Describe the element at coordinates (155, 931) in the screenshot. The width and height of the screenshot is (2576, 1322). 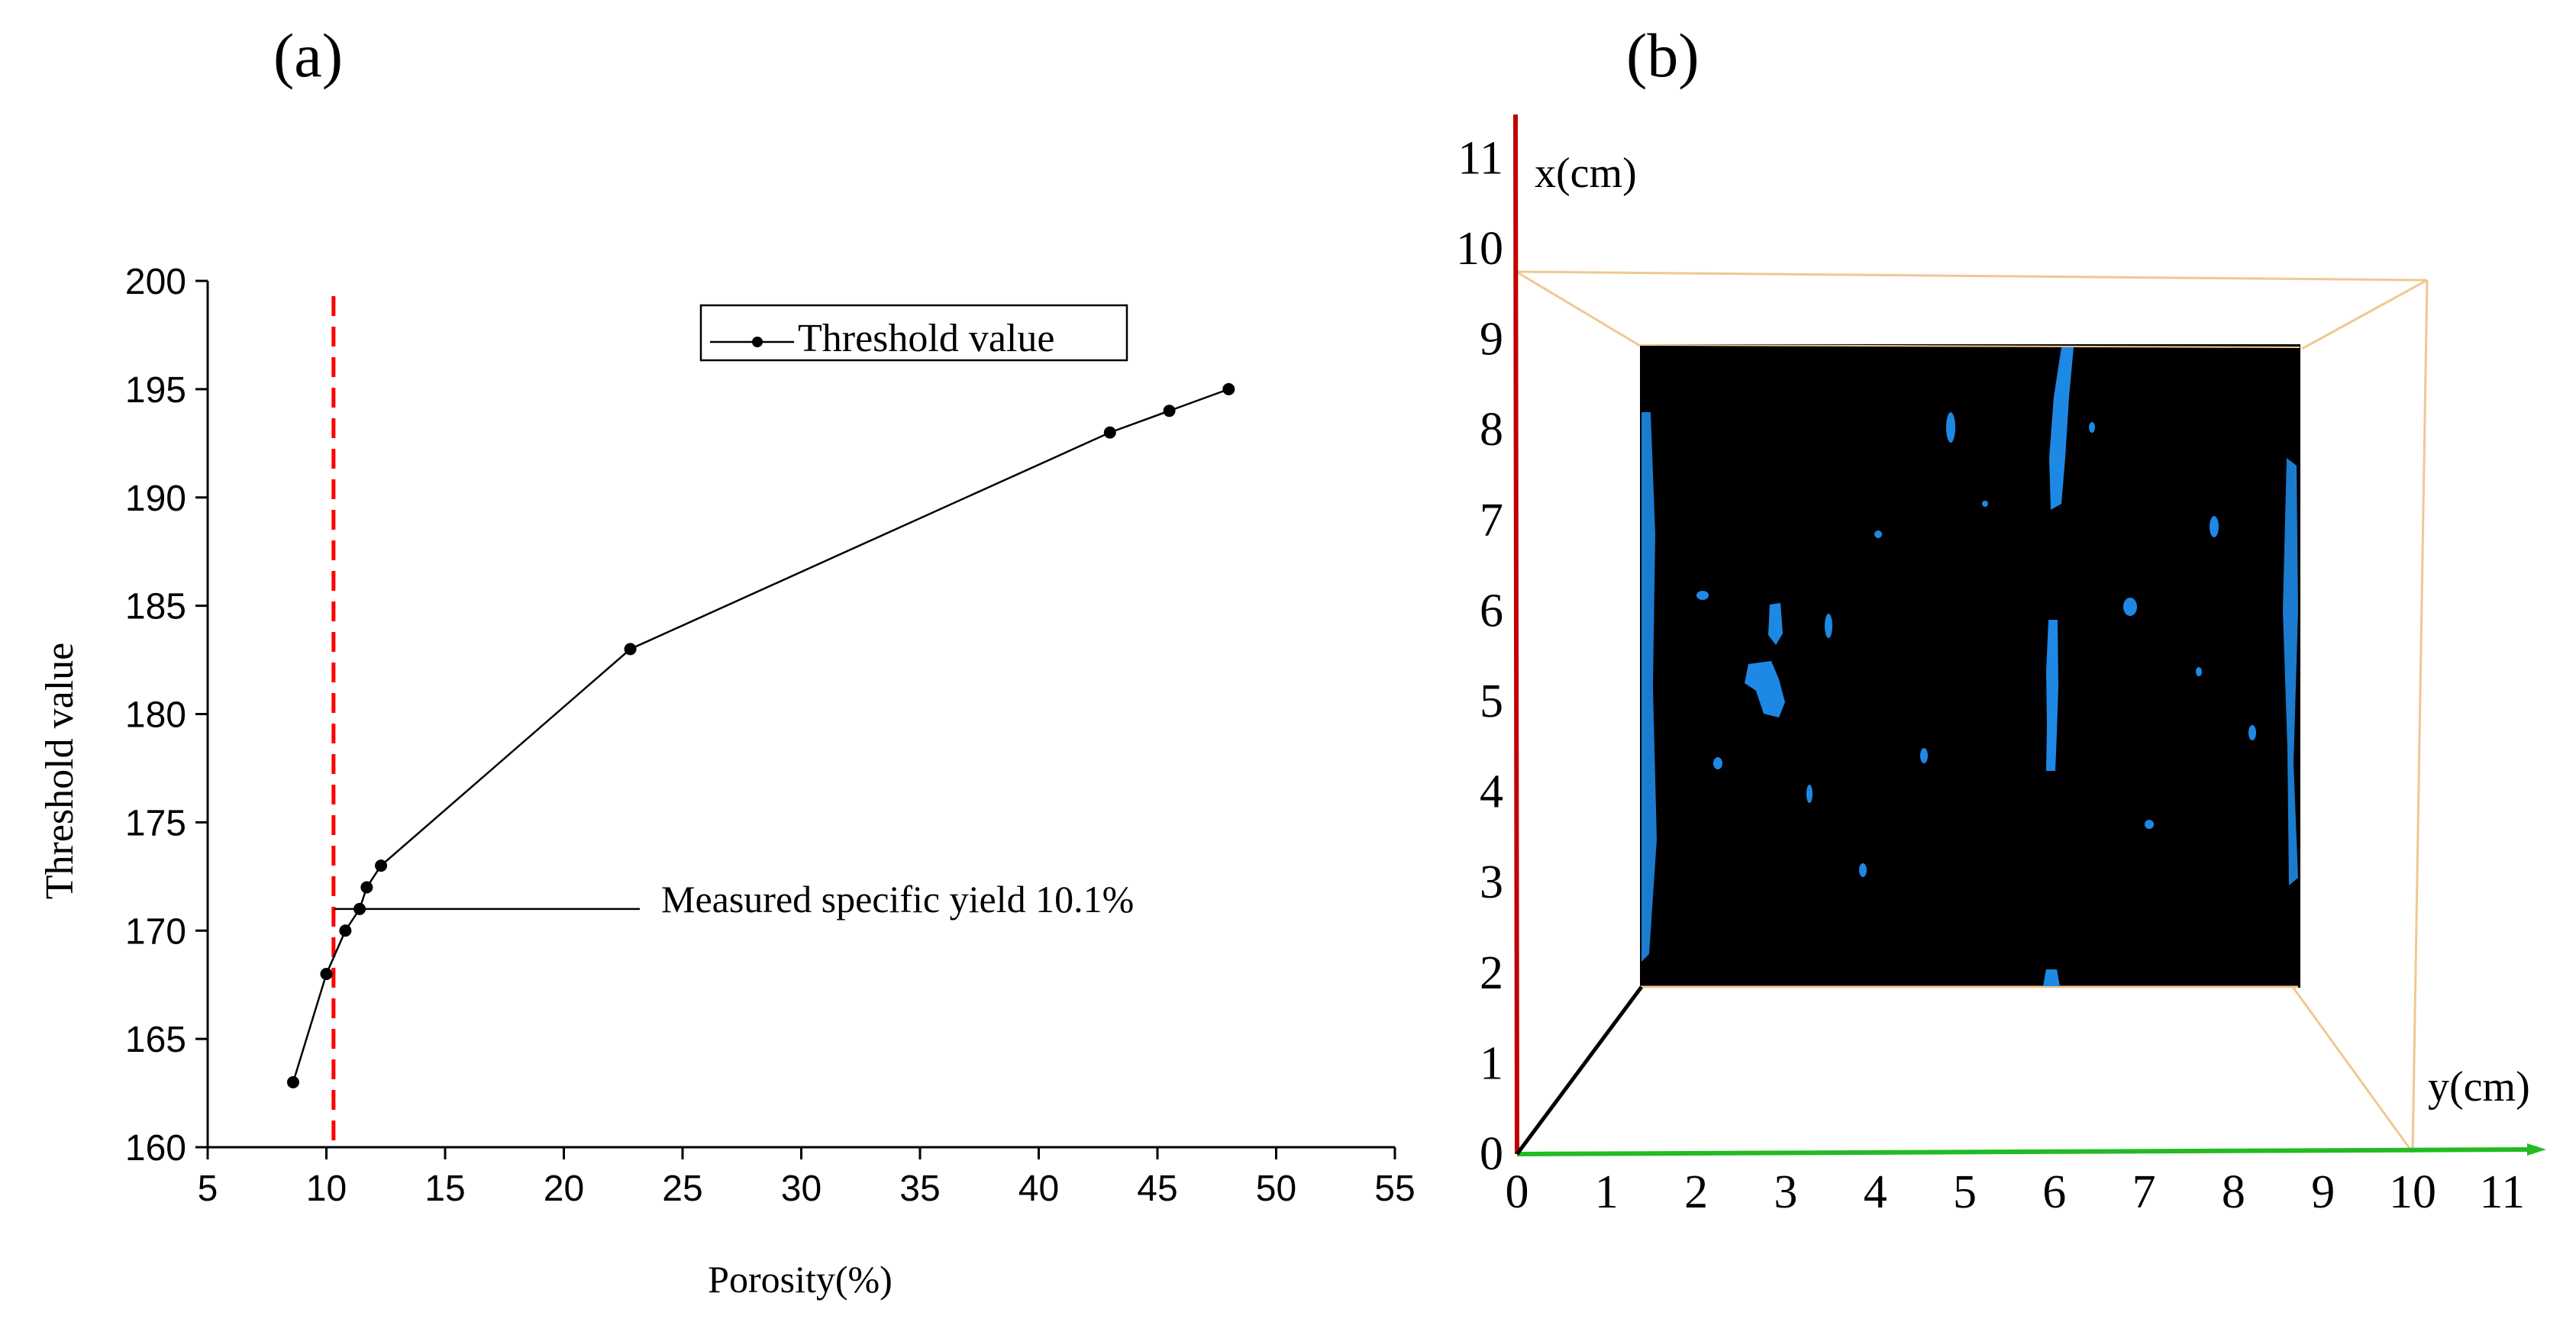
I see `y-tick-label: 170` at that location.